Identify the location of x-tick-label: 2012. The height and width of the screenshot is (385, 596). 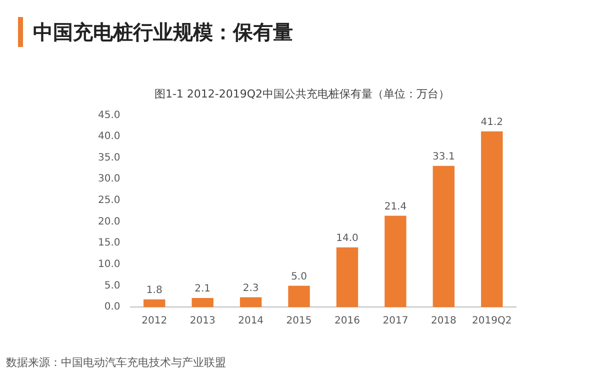
(155, 321).